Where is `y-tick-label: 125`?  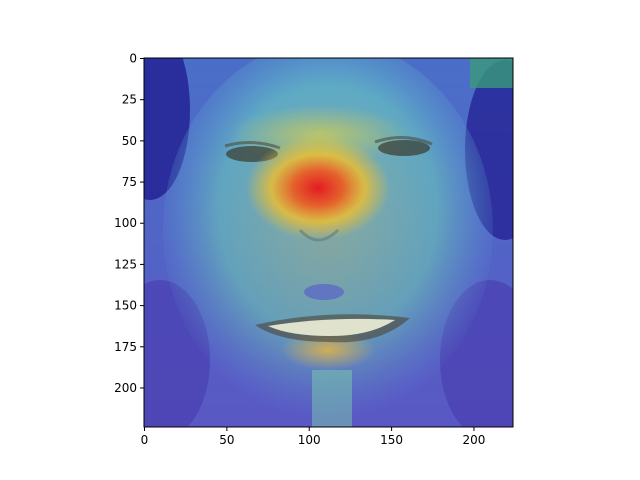
y-tick-label: 125 is located at coordinates (125, 264).